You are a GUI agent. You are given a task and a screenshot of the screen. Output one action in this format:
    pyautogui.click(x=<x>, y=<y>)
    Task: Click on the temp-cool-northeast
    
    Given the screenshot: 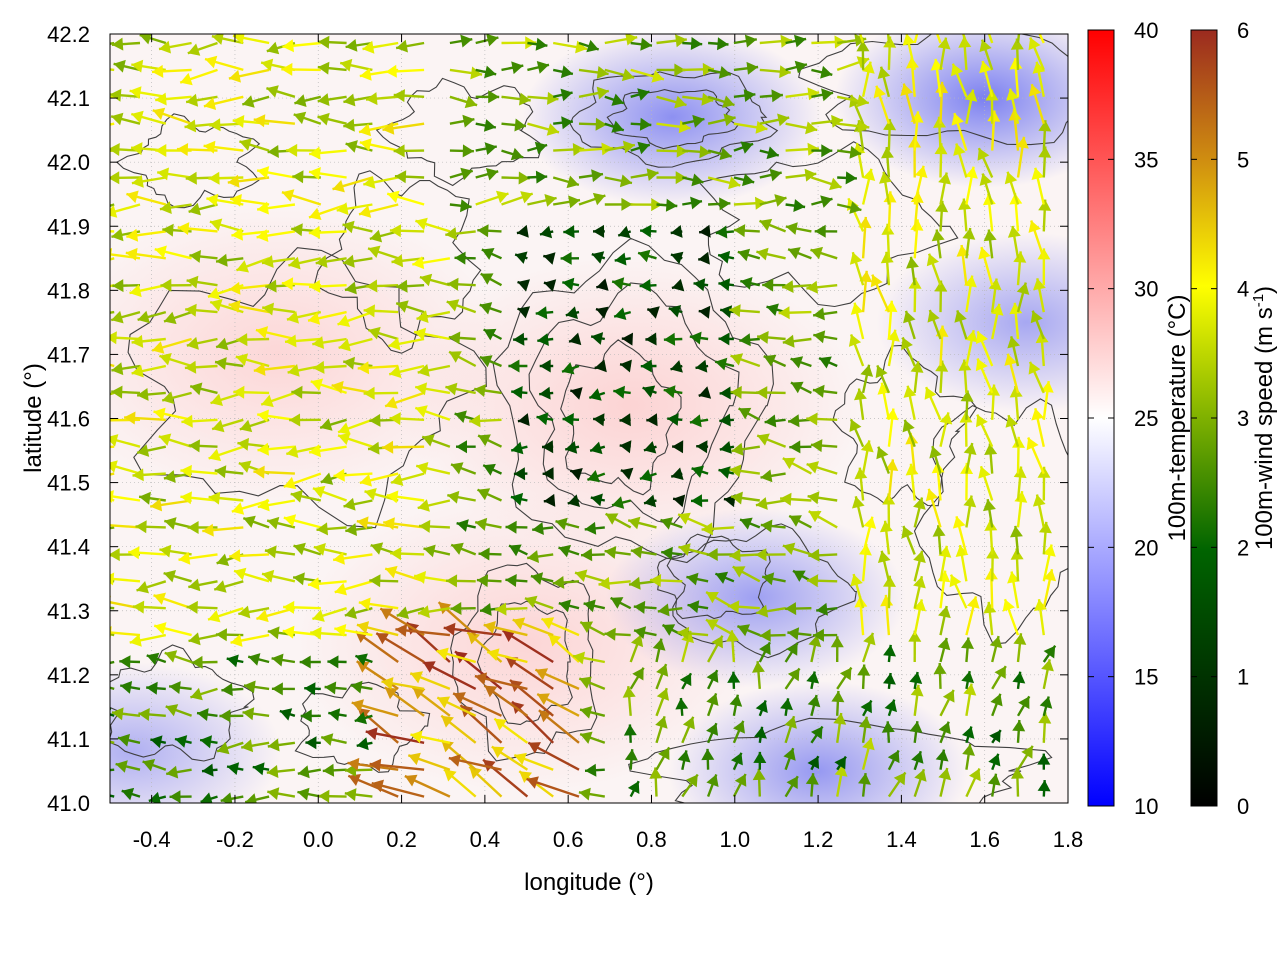 What is the action you would take?
    pyautogui.click(x=951, y=111)
    